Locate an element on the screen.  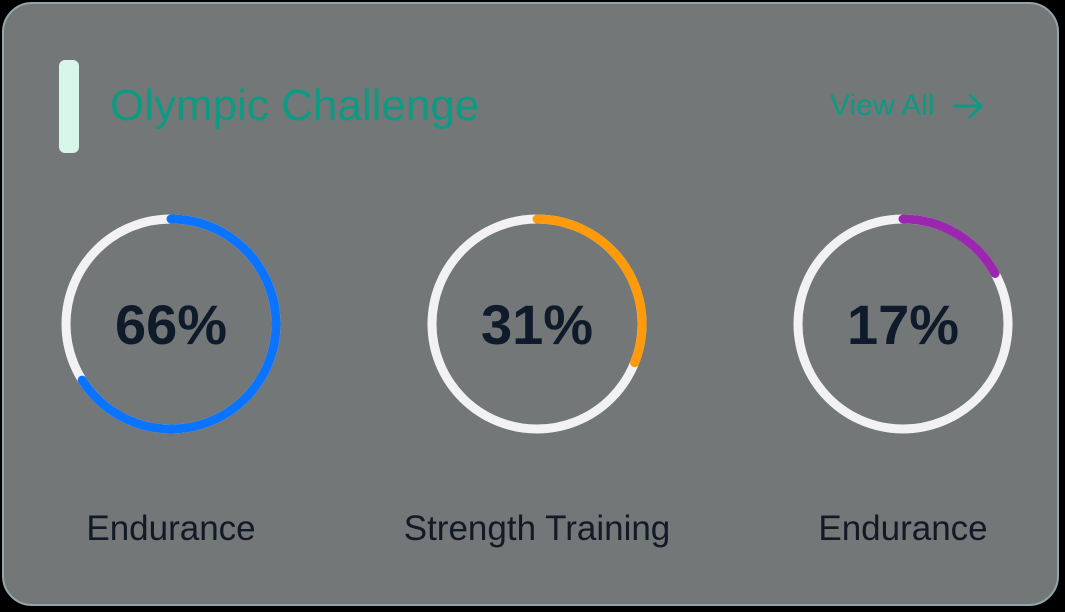
progress-ring-endurance-2: 17% is located at coordinates (903, 324).